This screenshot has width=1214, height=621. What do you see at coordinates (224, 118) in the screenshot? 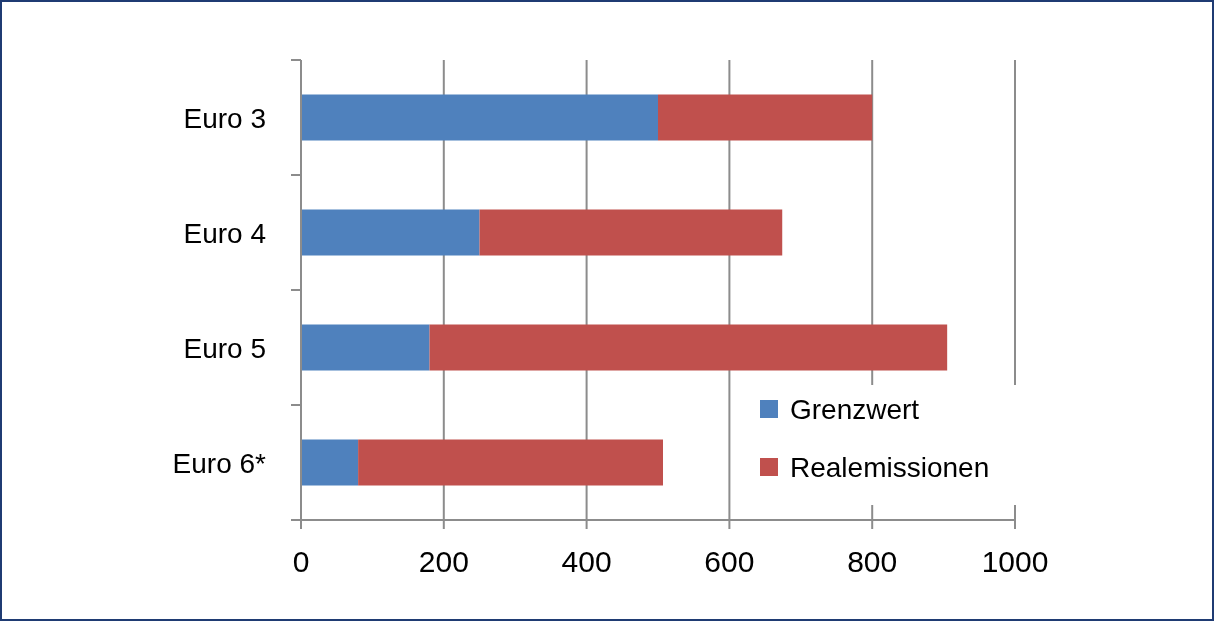
I see `y-tick-label: Euro 3` at bounding box center [224, 118].